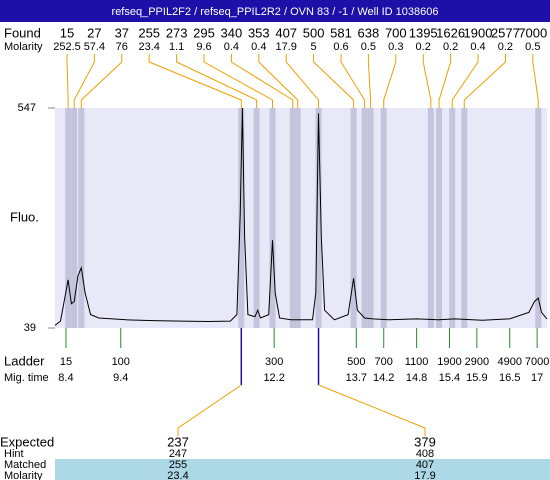 This screenshot has width=550, height=480. I want to click on matched-label: Matched, so click(25, 465).